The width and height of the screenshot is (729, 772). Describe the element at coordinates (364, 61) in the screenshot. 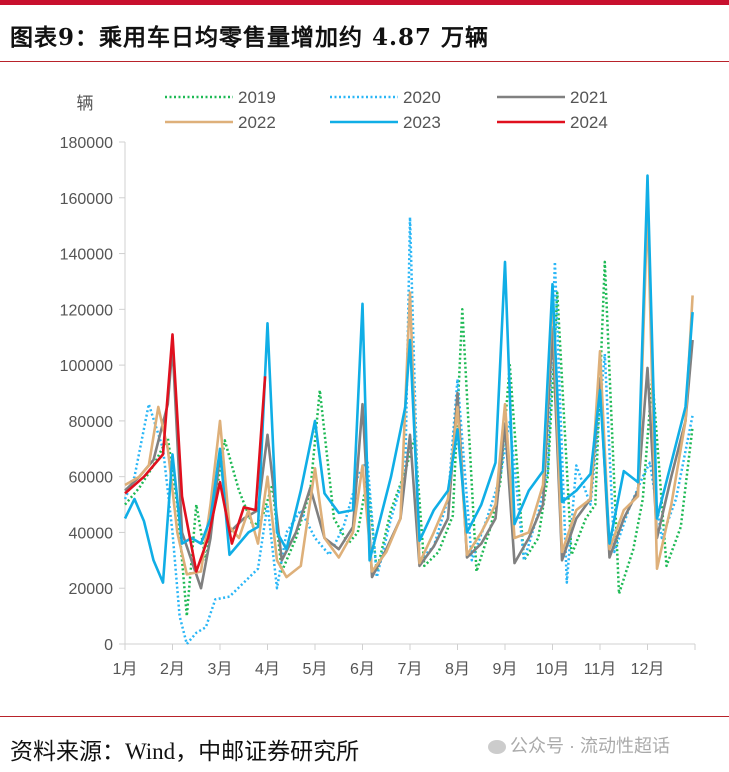

I see `header-divider` at that location.